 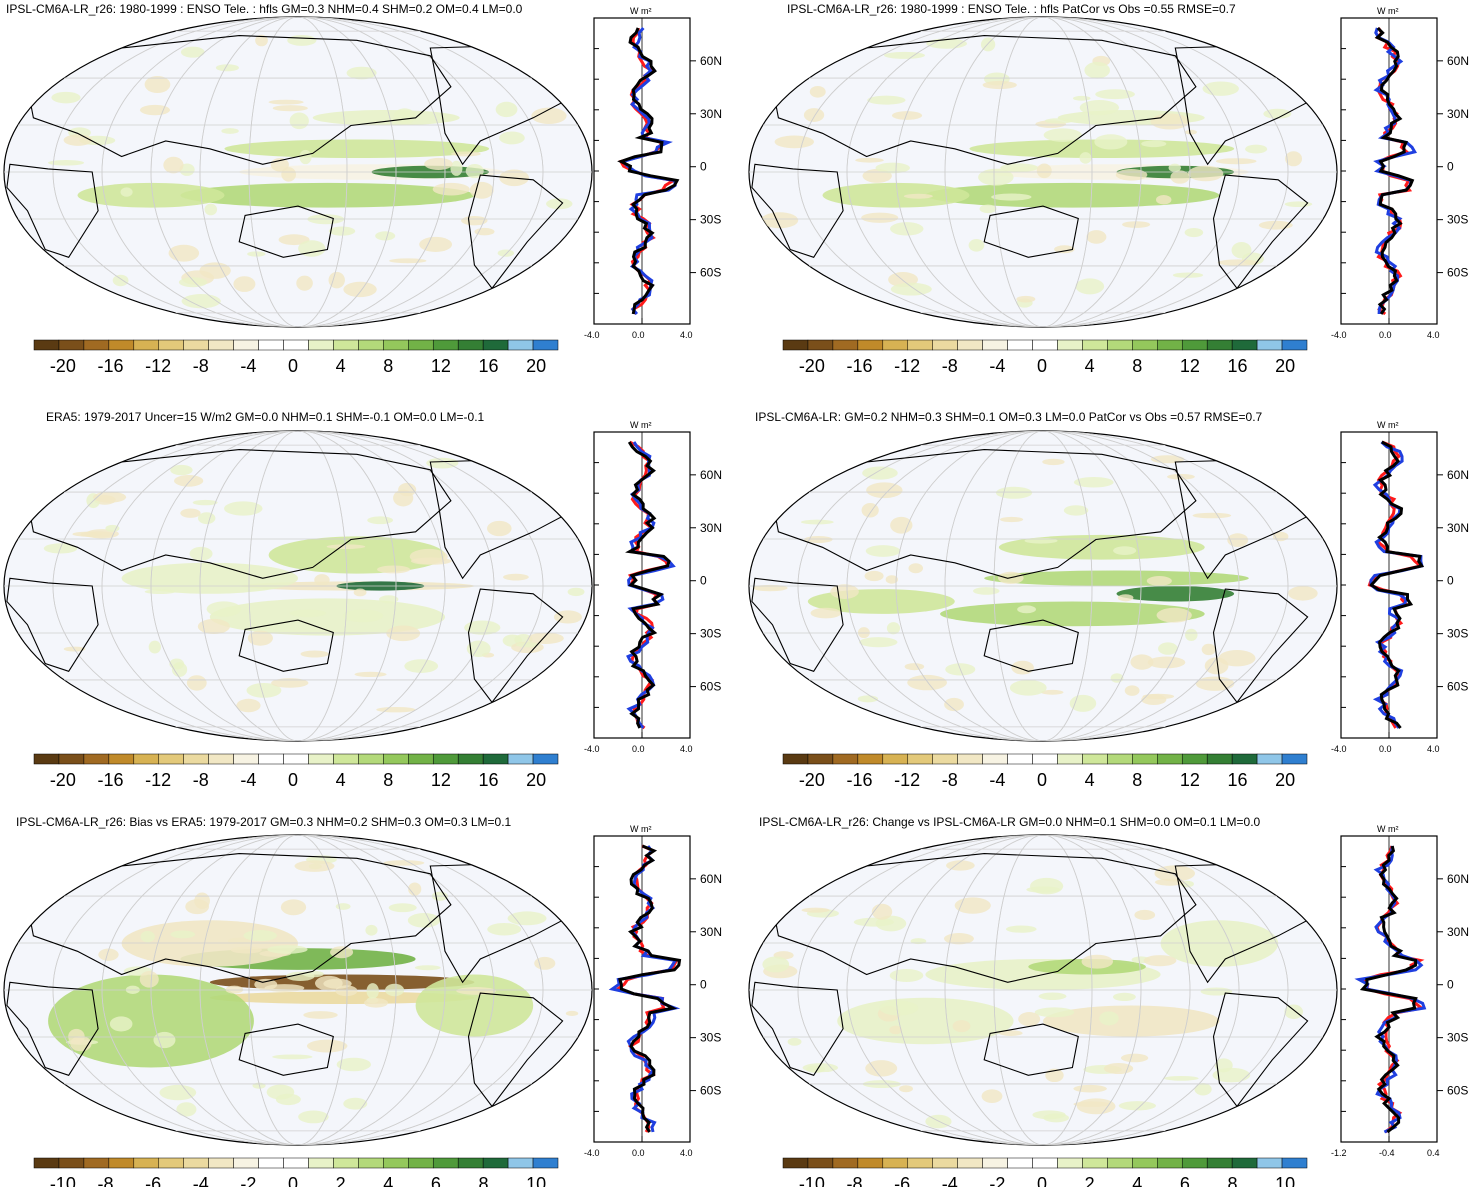 What do you see at coordinates (812, 780) in the screenshot?
I see `colorbar-tick-label: -20` at bounding box center [812, 780].